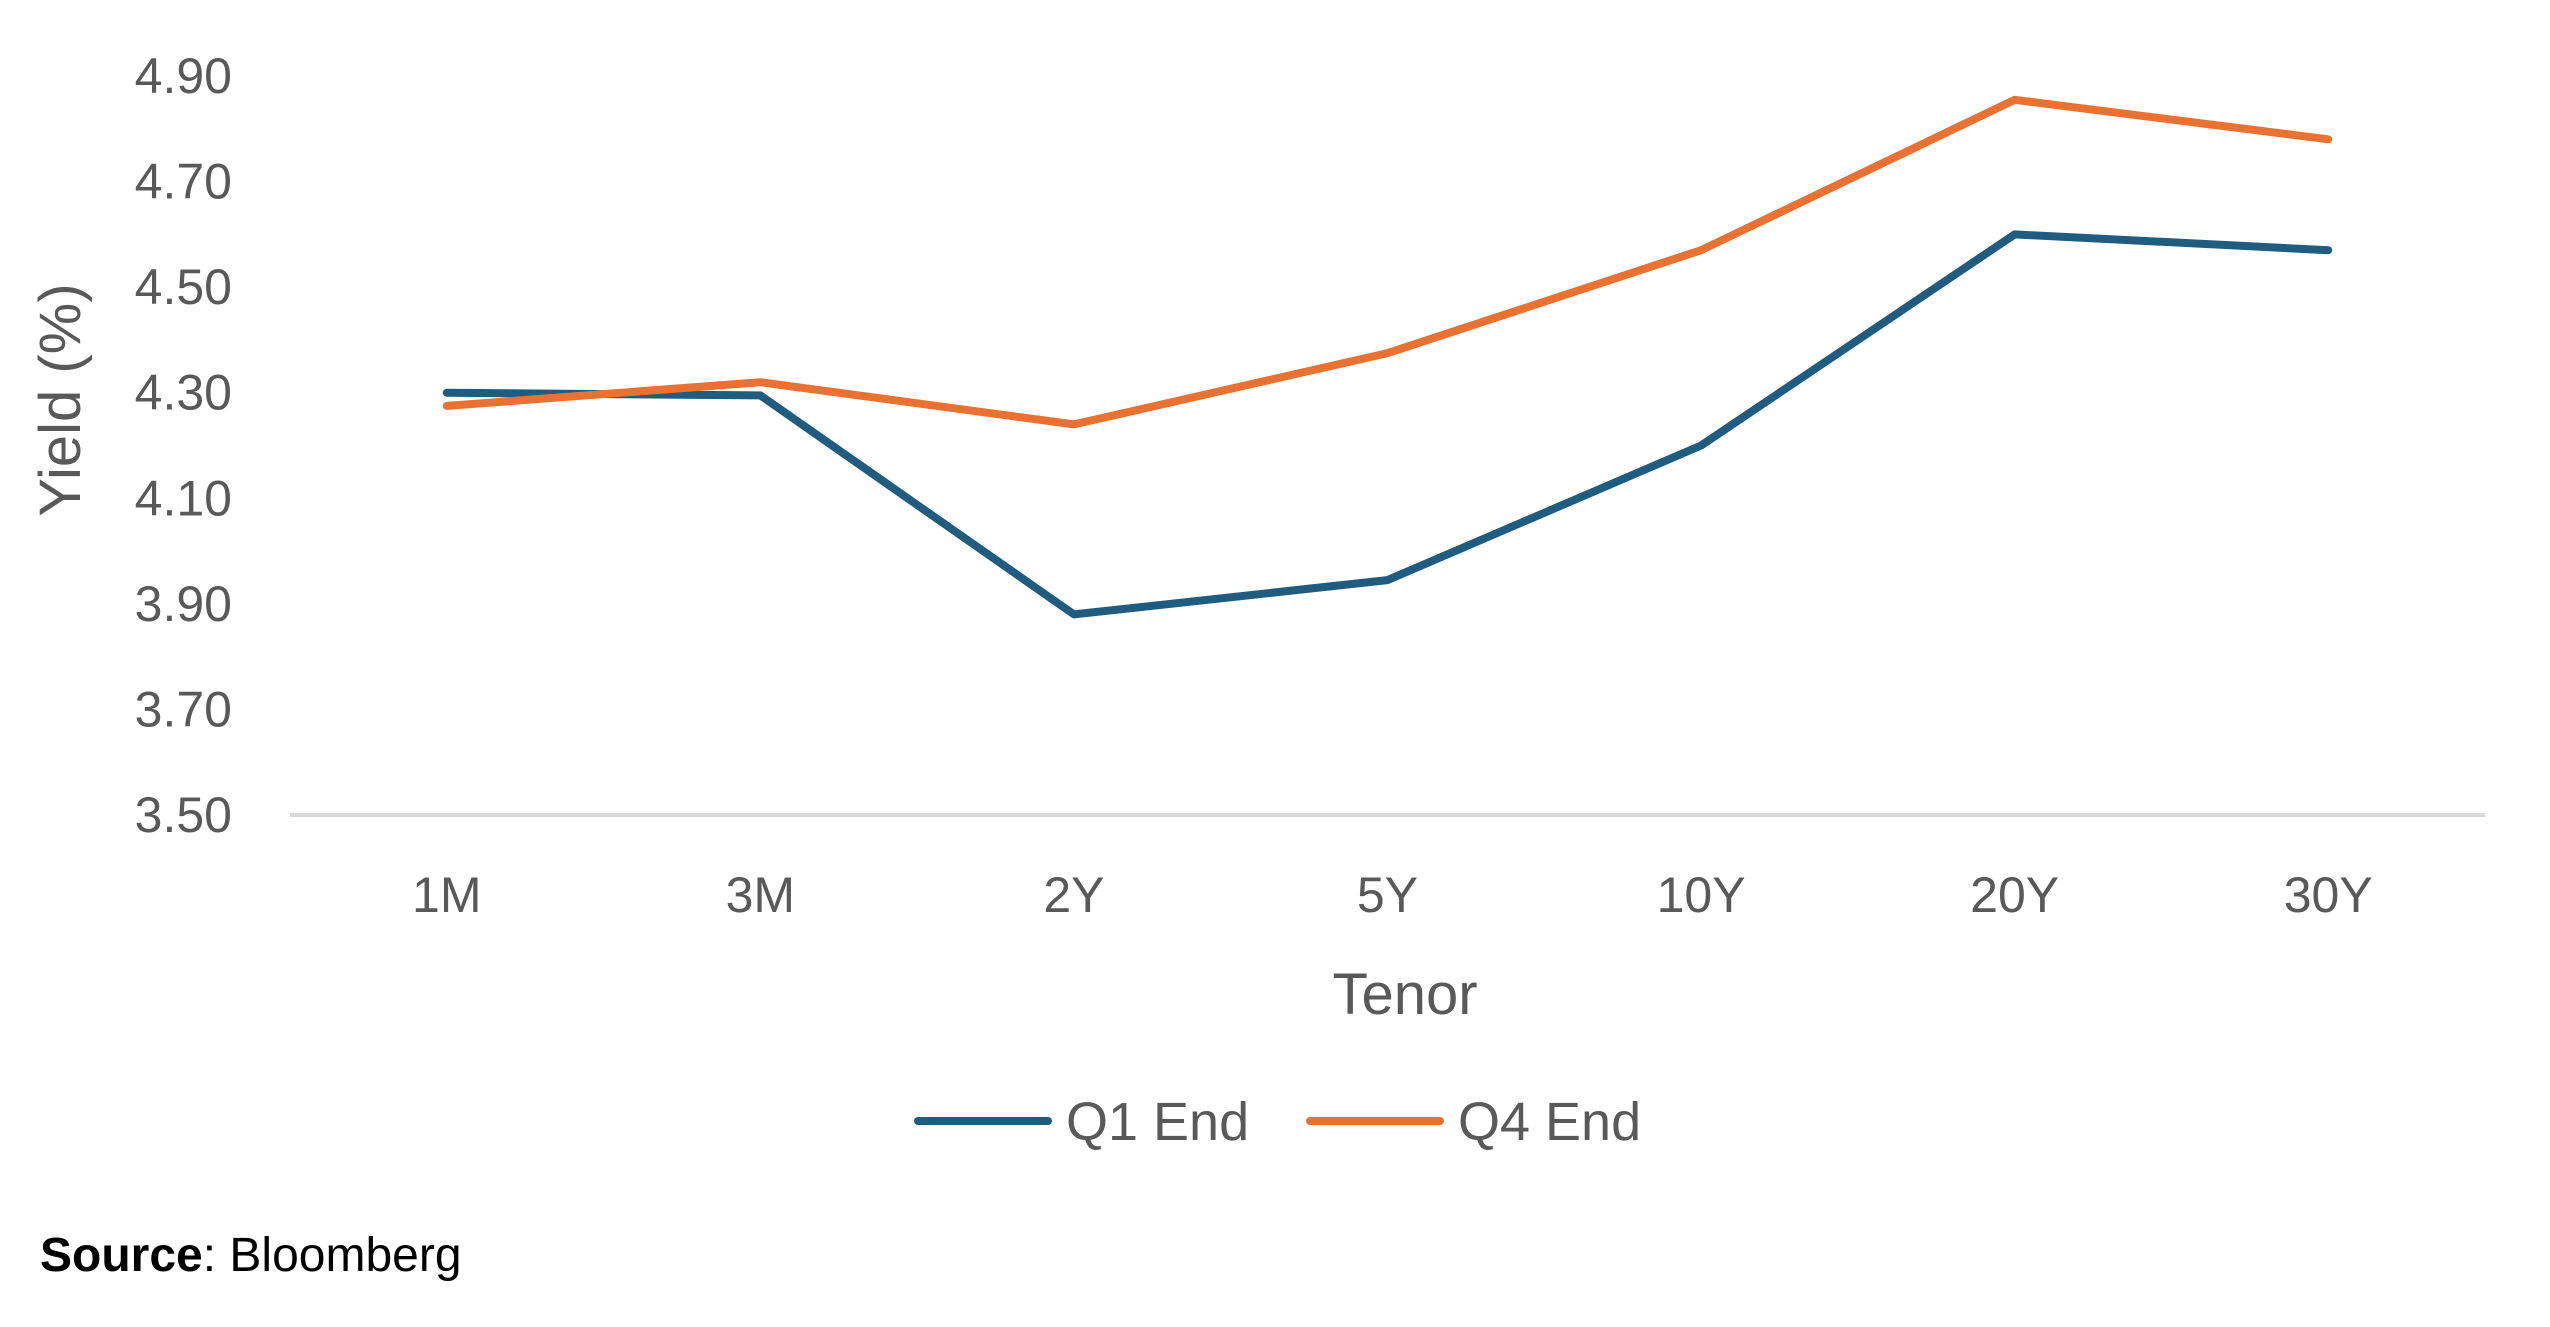 Image resolution: width=2550 pixels, height=1327 pixels. Describe the element at coordinates (60, 399) in the screenshot. I see `y-axis-title: Yield (%)` at that location.